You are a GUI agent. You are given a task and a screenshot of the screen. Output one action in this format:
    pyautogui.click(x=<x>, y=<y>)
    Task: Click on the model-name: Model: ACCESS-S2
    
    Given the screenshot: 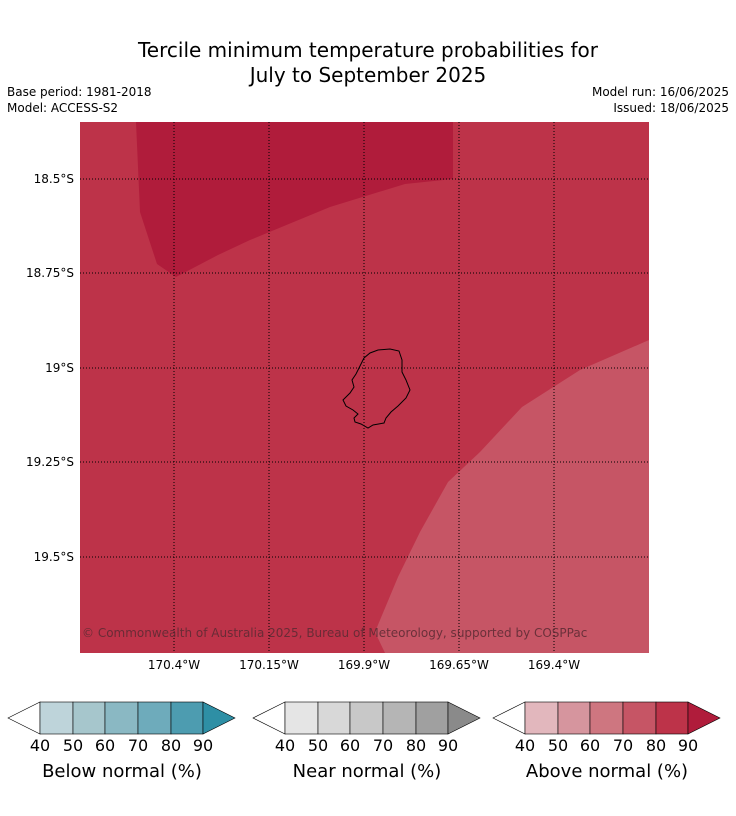 What is the action you would take?
    pyautogui.click(x=63, y=108)
    